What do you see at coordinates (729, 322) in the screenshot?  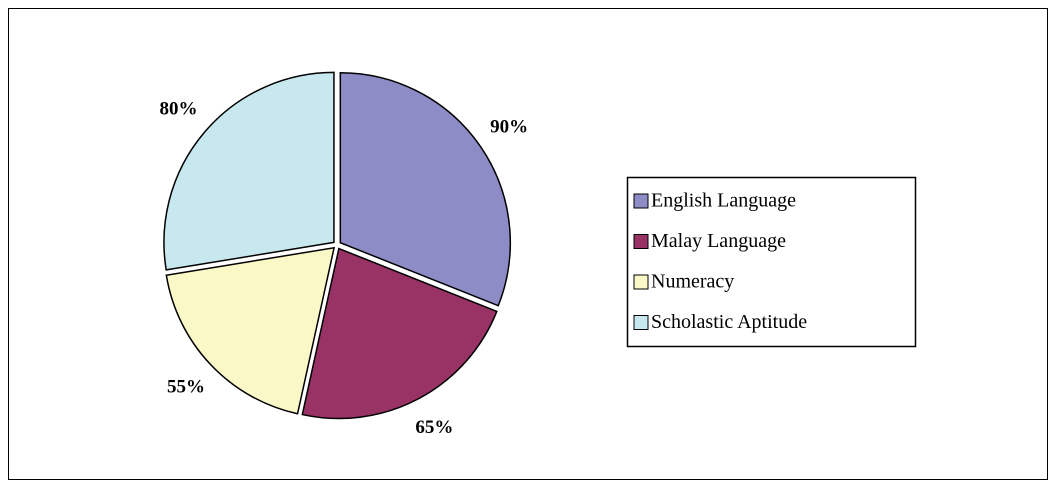 I see `legend-label: Scholastic Aptitude` at bounding box center [729, 322].